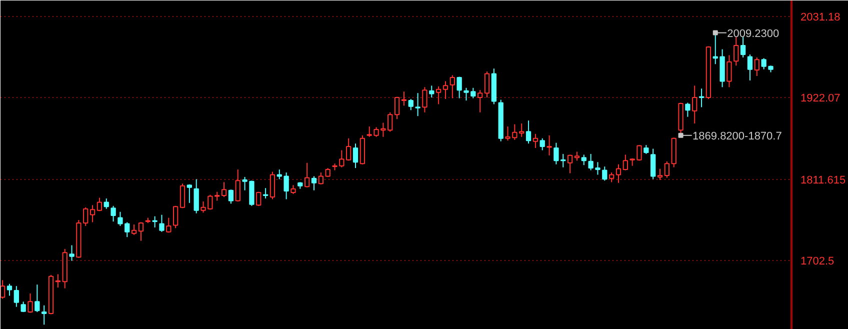 The width and height of the screenshot is (848, 329). I want to click on y-tick-label: 1811.615, so click(823, 180).